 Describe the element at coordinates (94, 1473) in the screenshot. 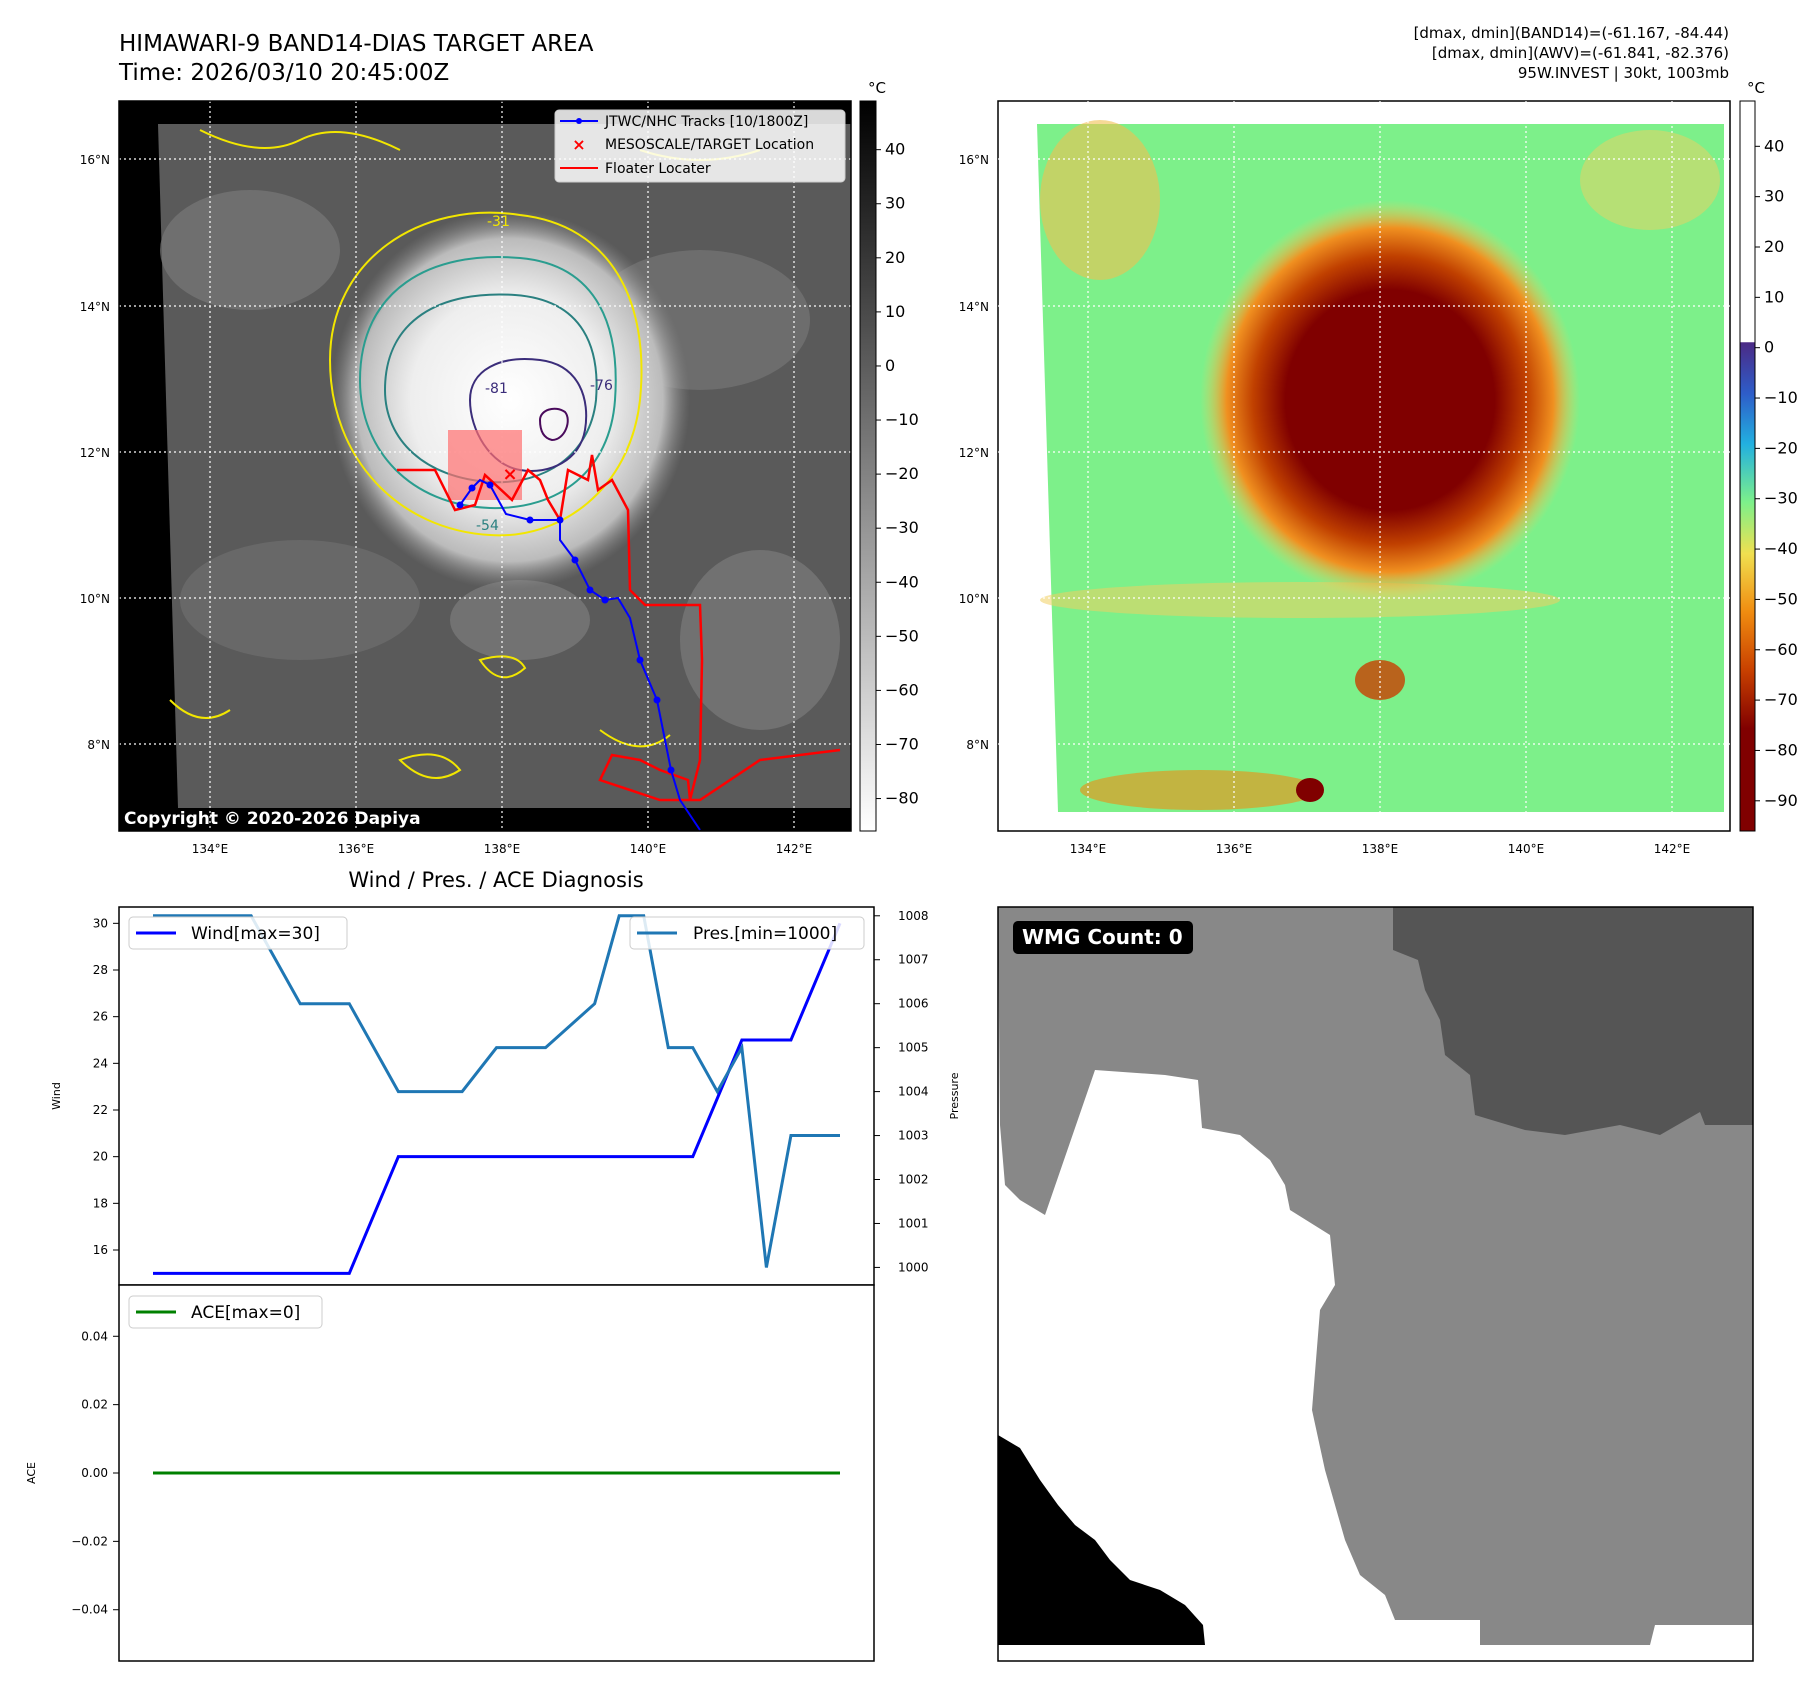

I see `ace-ytick-label: 0.00` at that location.